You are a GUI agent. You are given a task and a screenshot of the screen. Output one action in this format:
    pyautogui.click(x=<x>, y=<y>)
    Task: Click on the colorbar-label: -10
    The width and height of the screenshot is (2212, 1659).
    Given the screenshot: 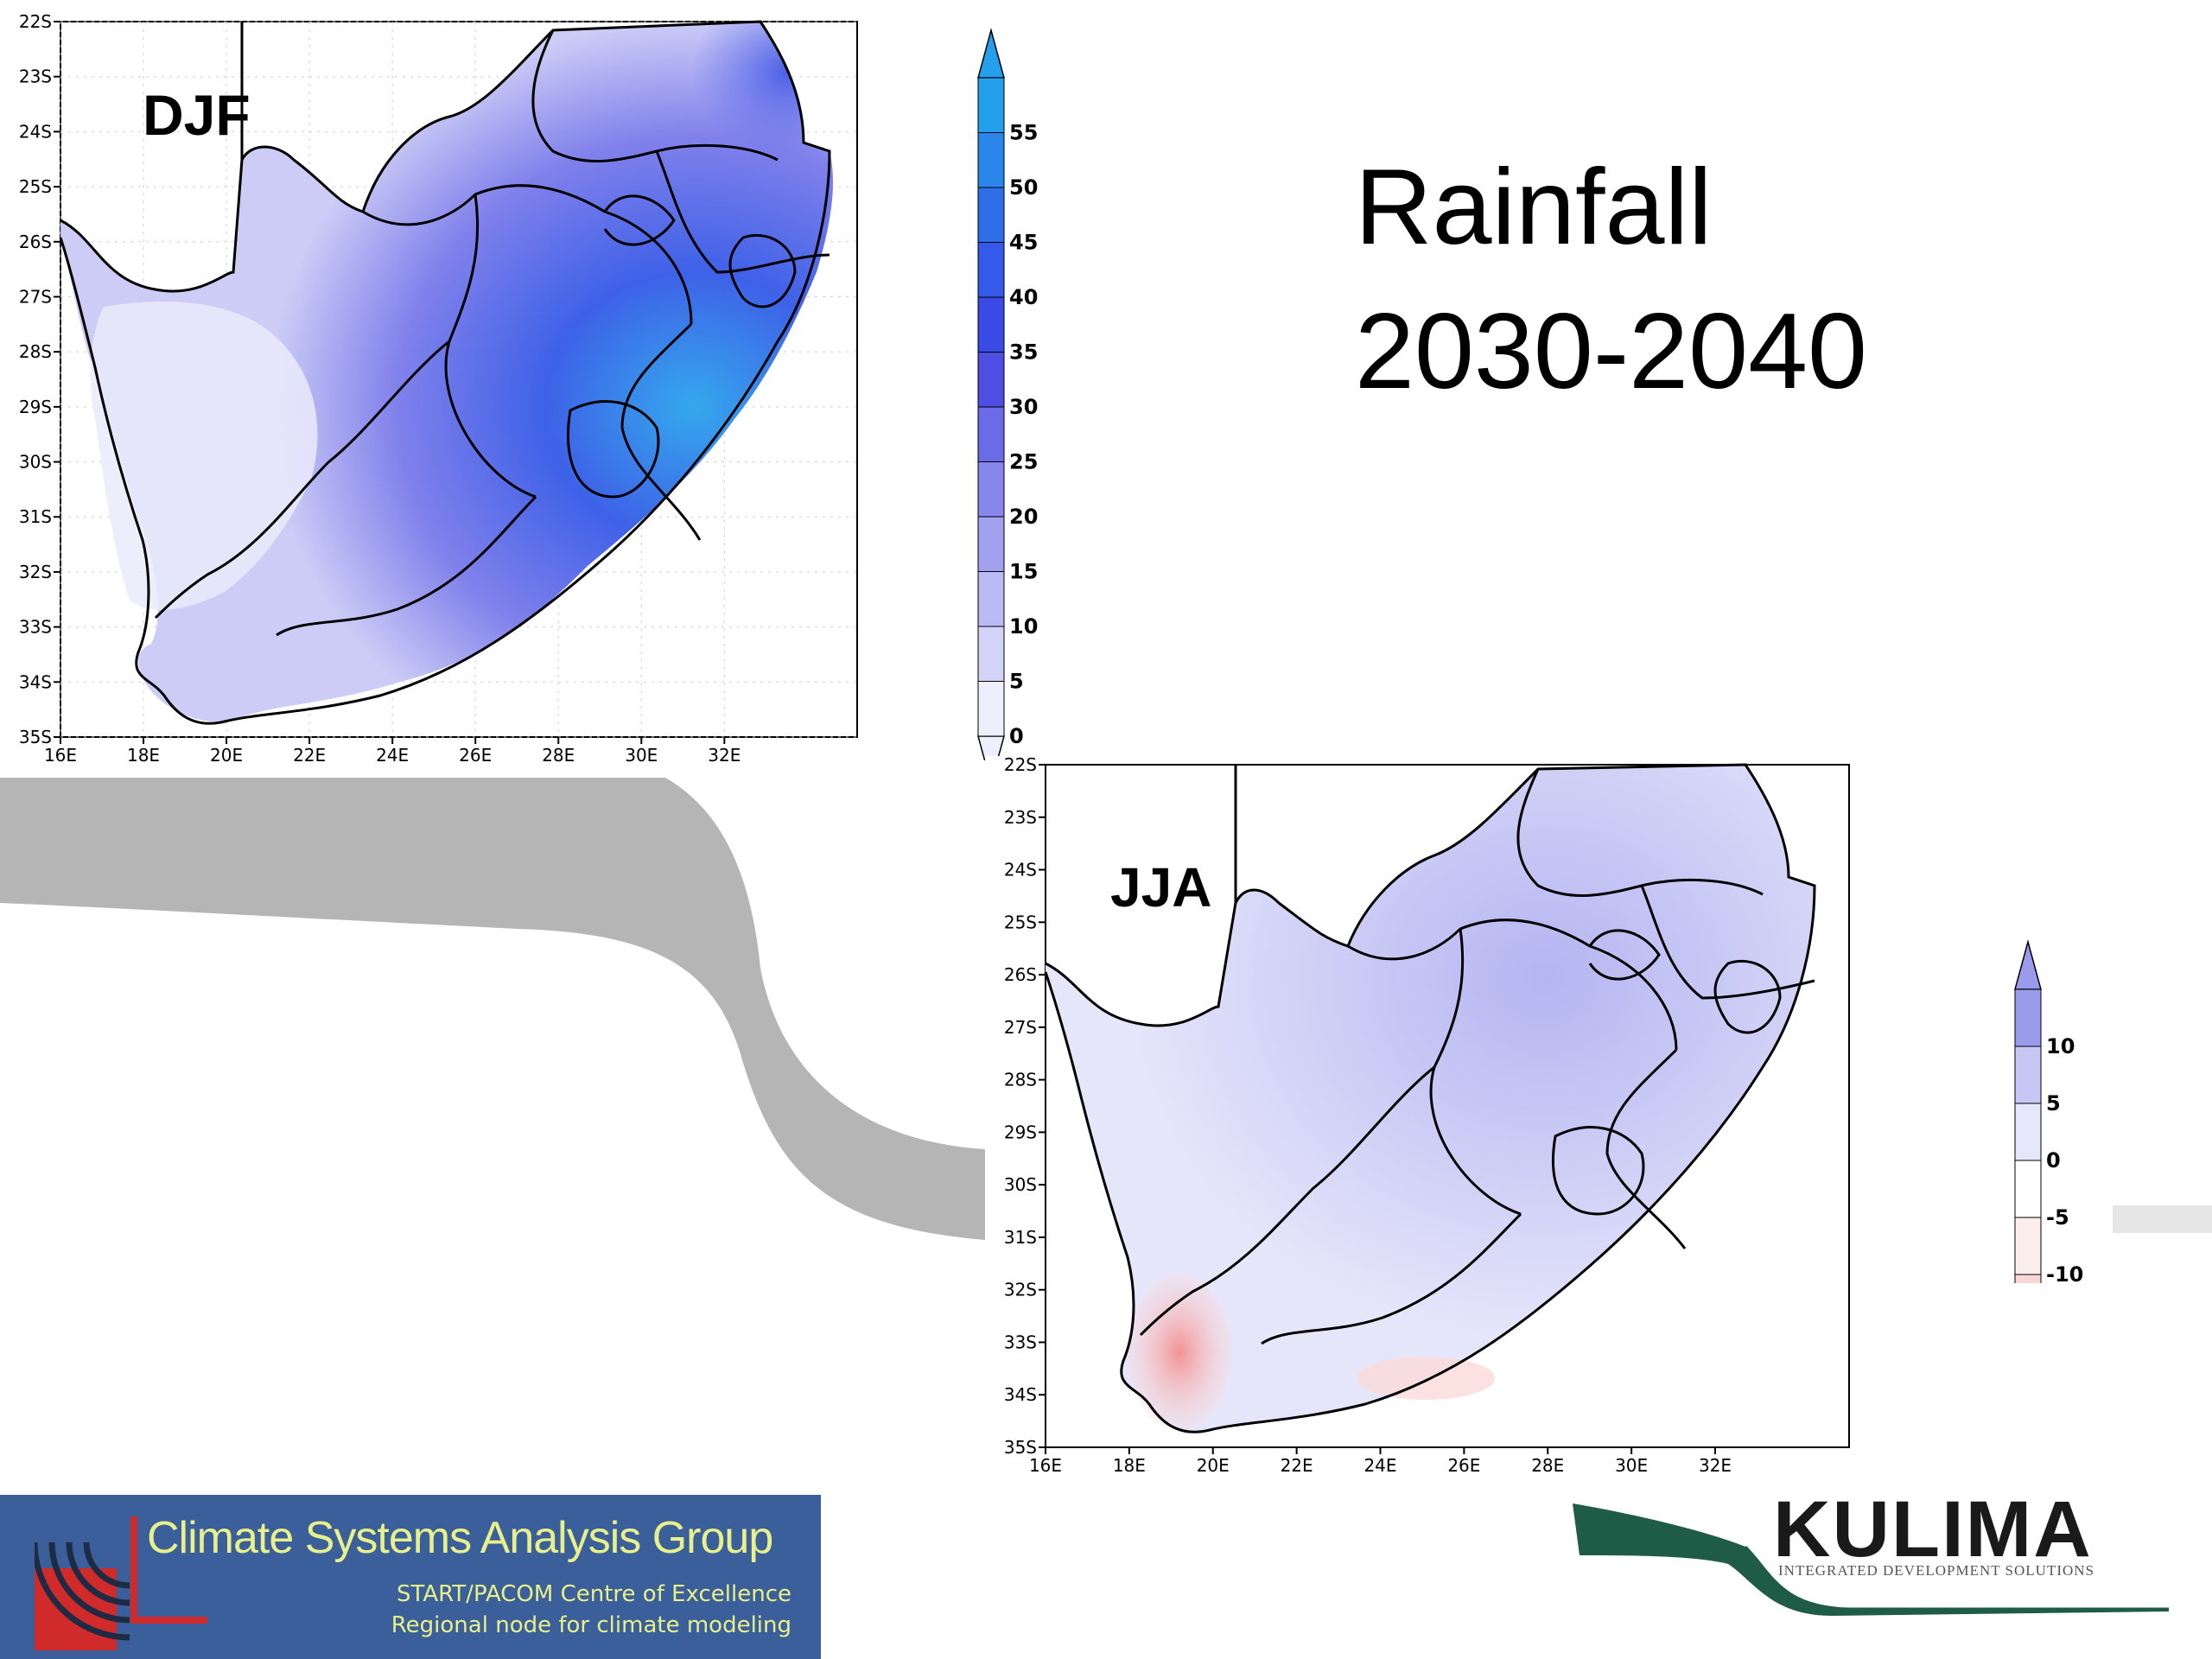 What is the action you would take?
    pyautogui.click(x=2064, y=1272)
    